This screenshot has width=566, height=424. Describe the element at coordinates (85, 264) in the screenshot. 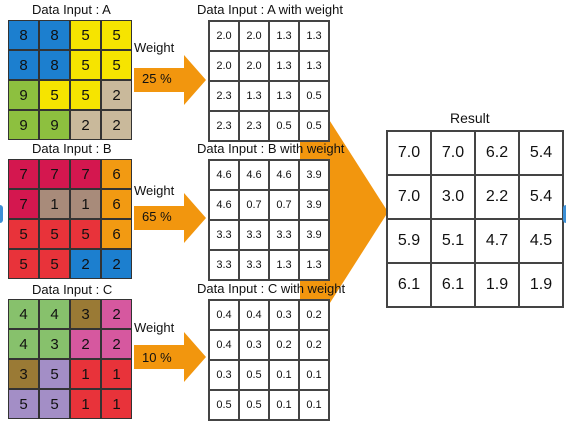

I see `input-b-cell: 2` at that location.